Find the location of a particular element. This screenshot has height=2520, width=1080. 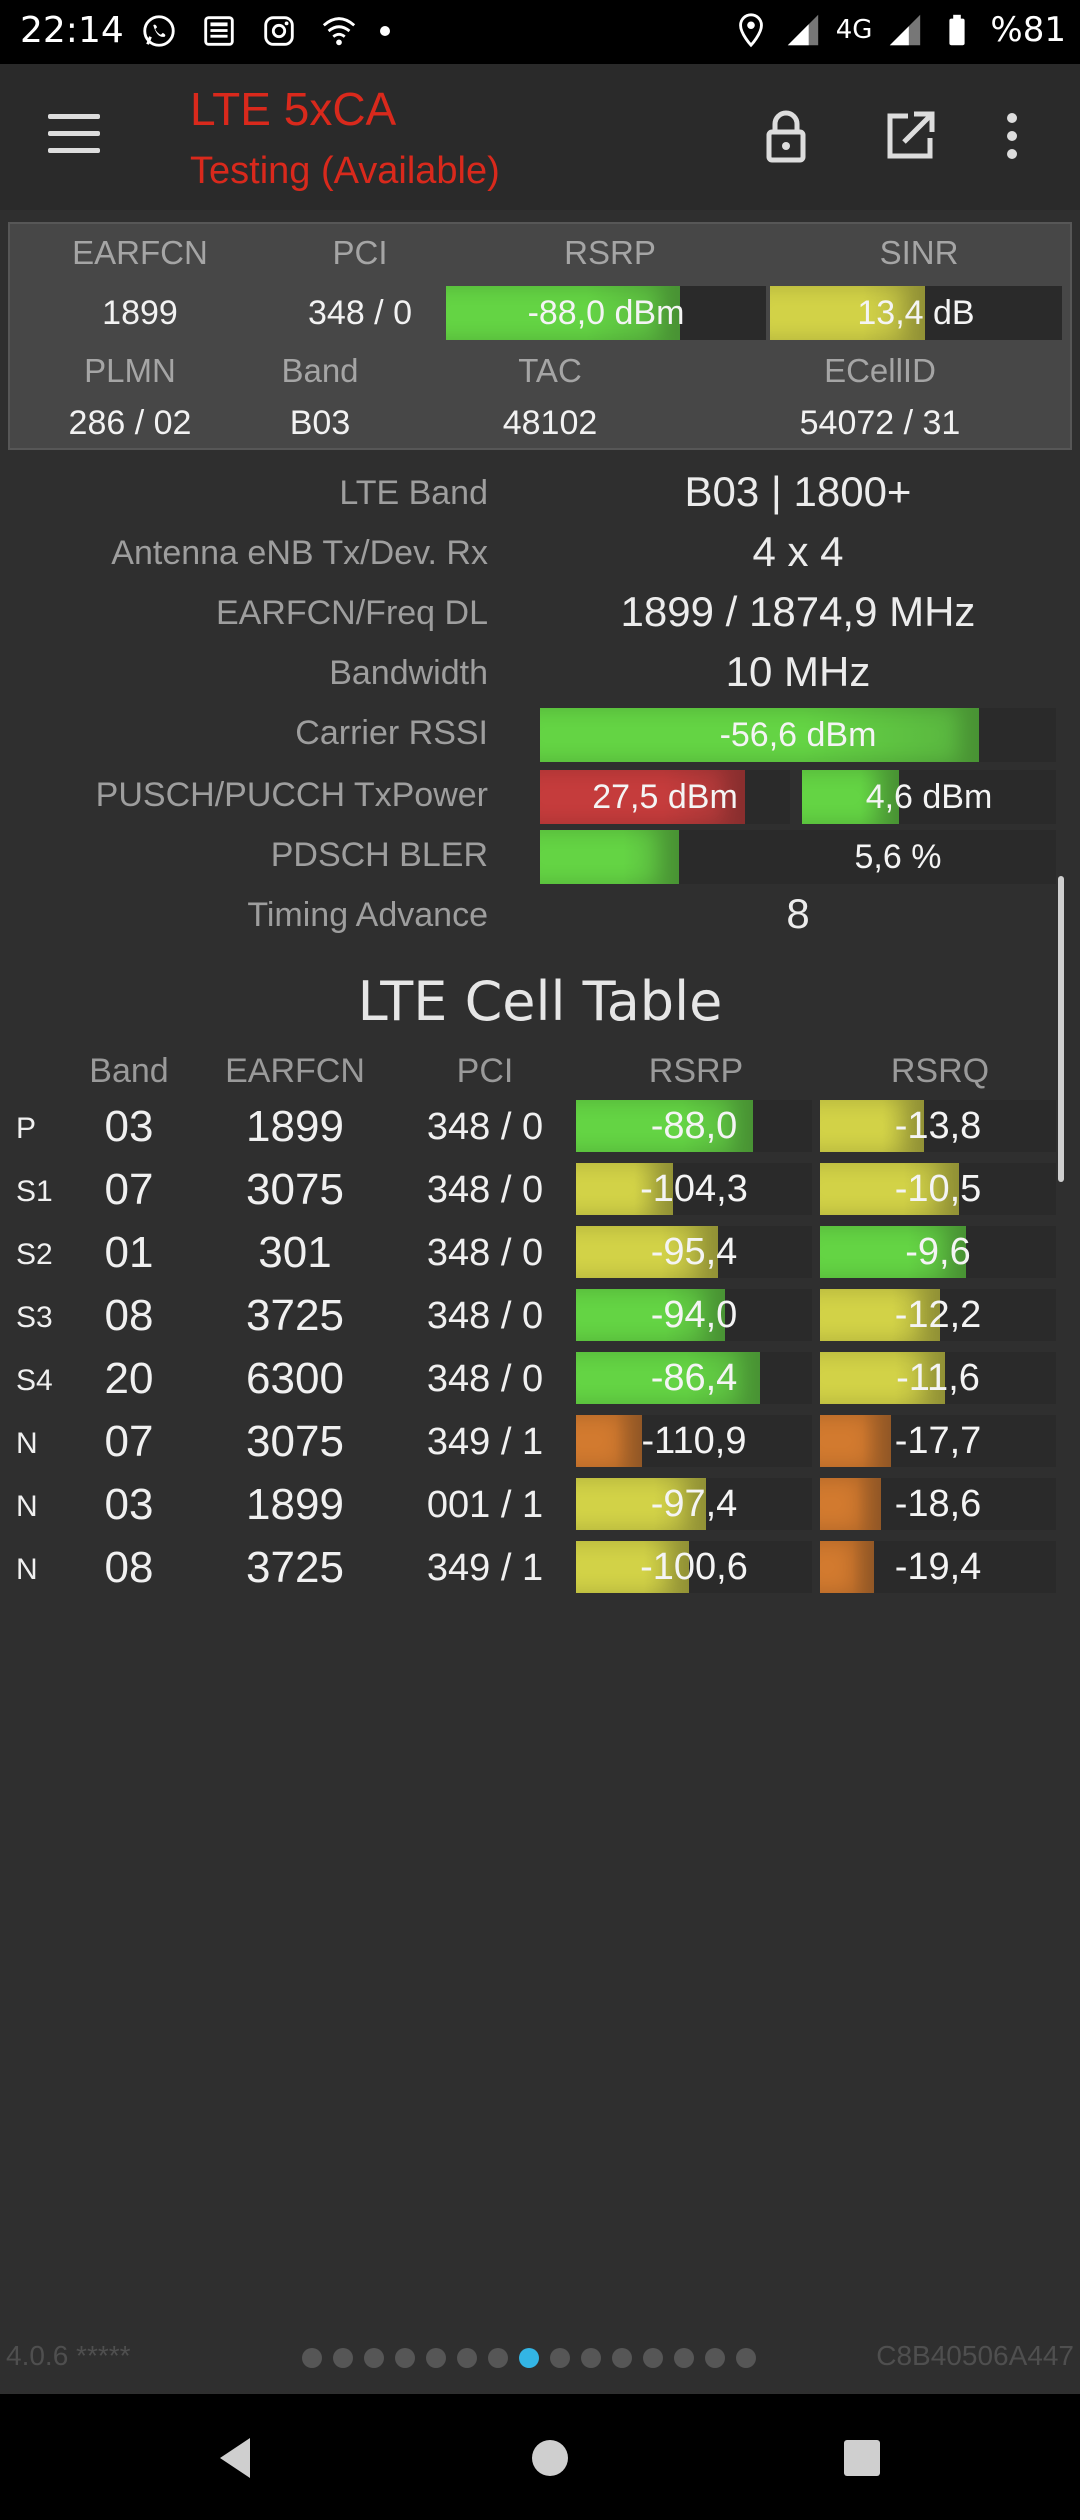

rsrp-bar: -88,0 dBm is located at coordinates (606, 313).